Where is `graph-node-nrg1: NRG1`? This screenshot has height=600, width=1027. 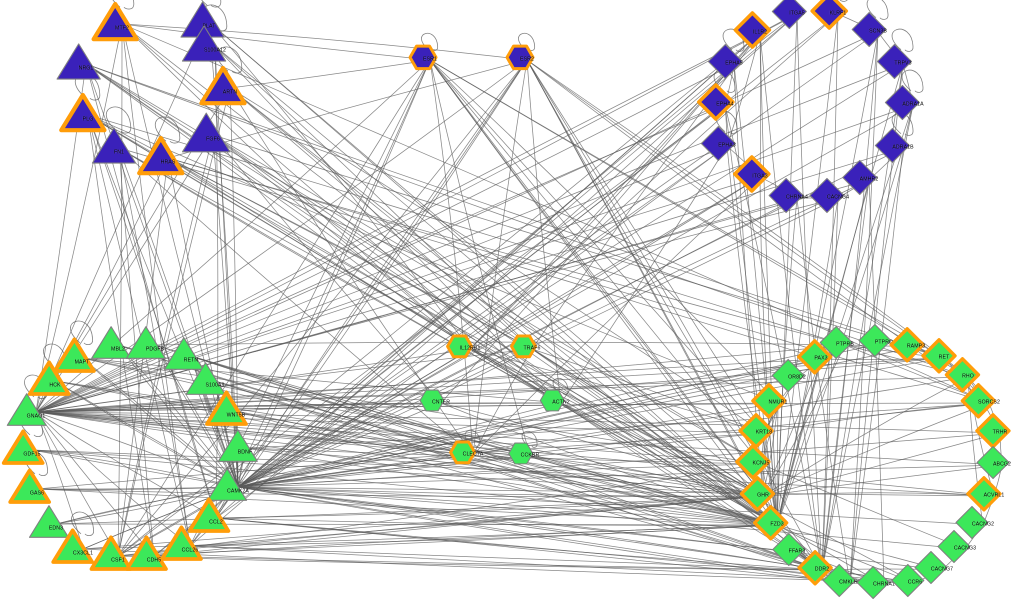 graph-node-nrg1: NRG1 is located at coordinates (78, 61).